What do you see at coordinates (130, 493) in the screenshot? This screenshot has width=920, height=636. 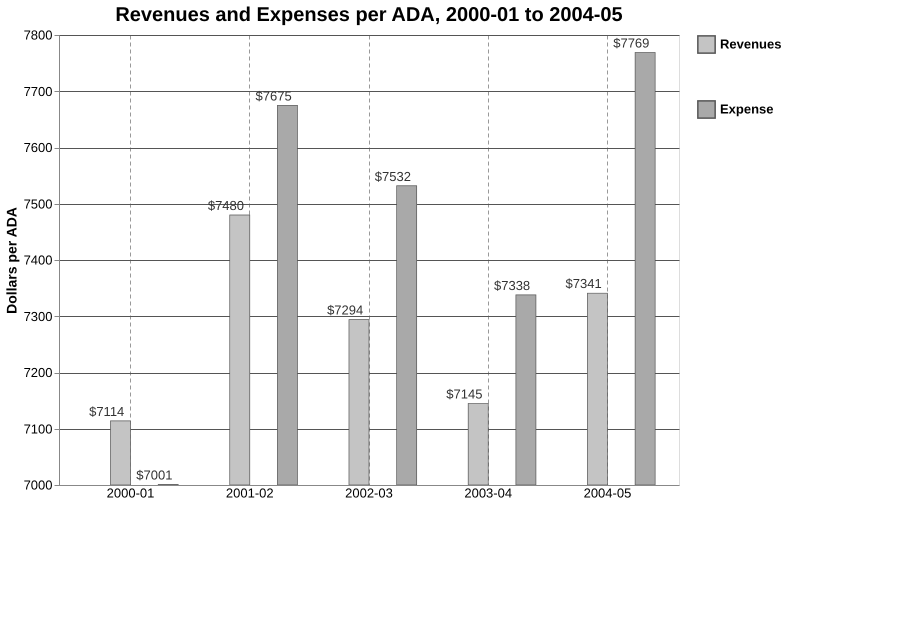 I see `x-tick-label: 2000-01` at bounding box center [130, 493].